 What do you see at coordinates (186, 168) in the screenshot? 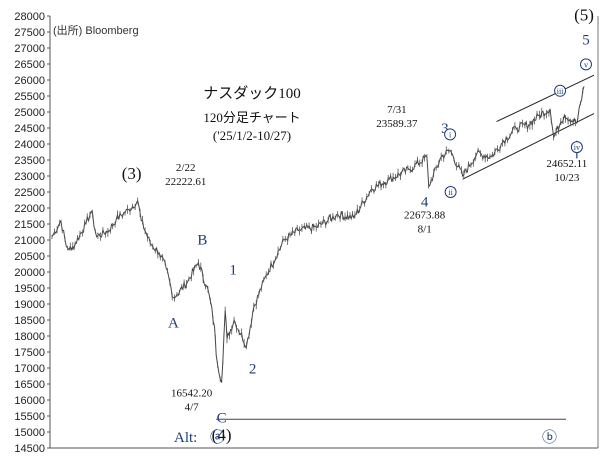
I see `wave-note: 2/22` at bounding box center [186, 168].